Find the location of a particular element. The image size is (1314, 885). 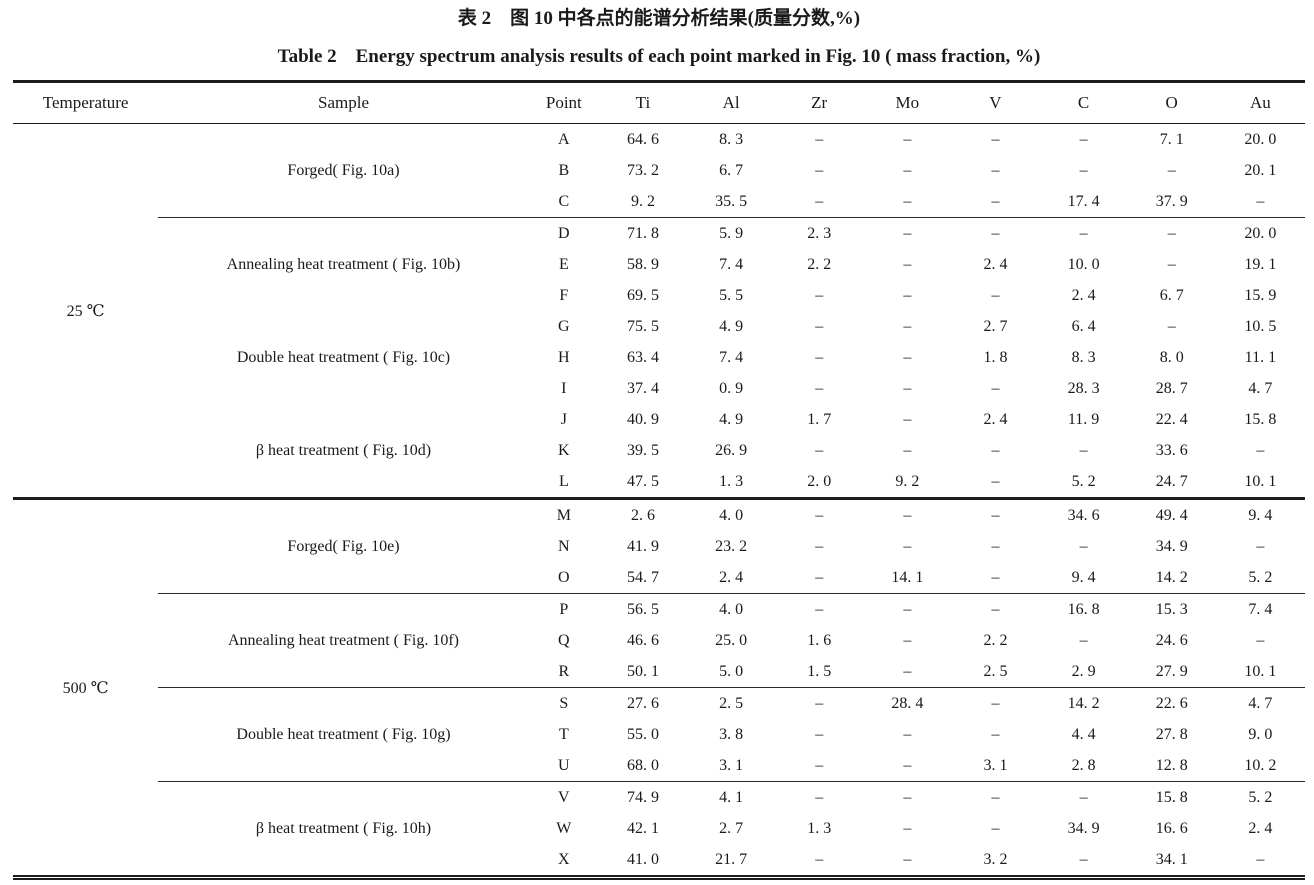

header-row: Temperature Sample Point Ti Al Zr Mo V C O Au is located at coordinates (659, 102).